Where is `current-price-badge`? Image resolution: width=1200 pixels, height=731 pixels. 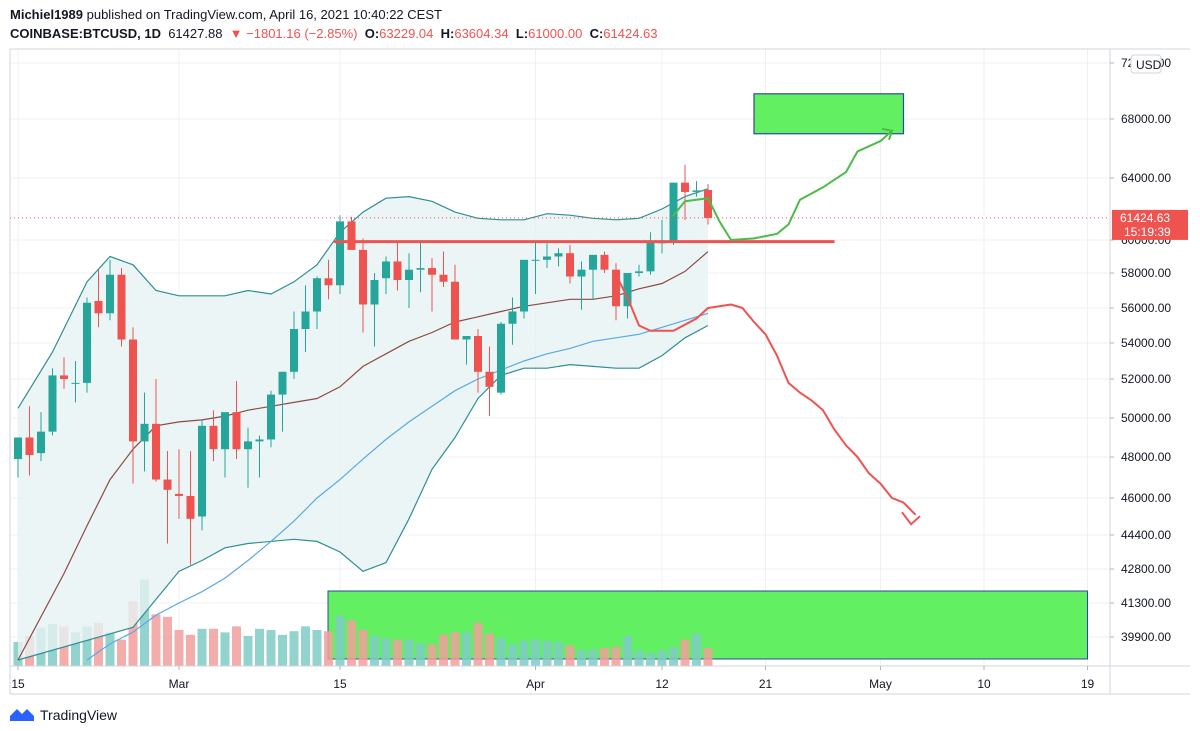 current-price-badge is located at coordinates (1150, 224).